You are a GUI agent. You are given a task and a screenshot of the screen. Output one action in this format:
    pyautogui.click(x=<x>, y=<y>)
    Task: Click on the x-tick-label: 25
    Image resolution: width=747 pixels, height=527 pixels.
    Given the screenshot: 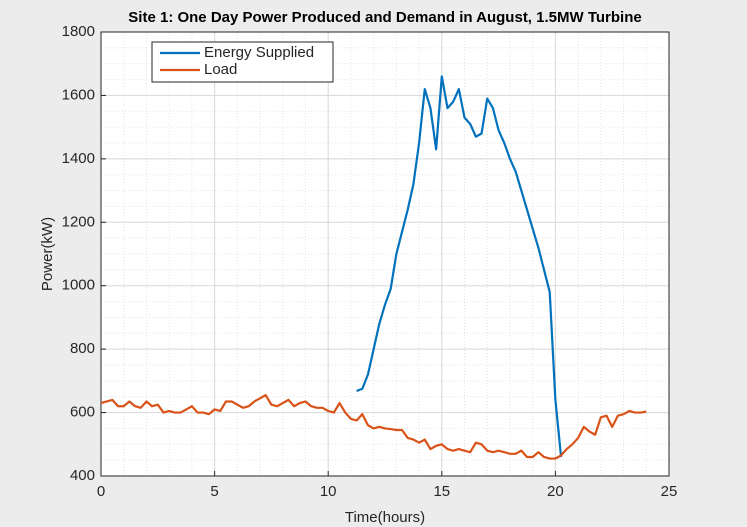 What is the action you would take?
    pyautogui.click(x=669, y=491)
    